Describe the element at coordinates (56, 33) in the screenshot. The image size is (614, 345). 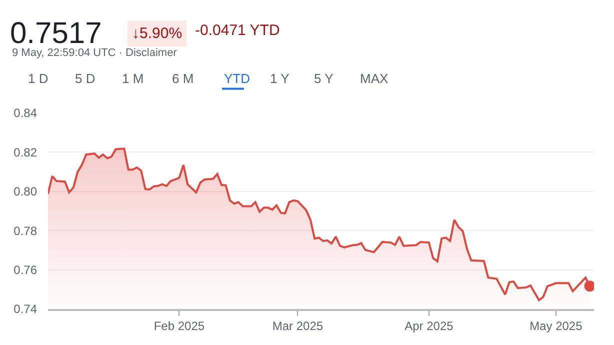
I see `text: 0.7517` at that location.